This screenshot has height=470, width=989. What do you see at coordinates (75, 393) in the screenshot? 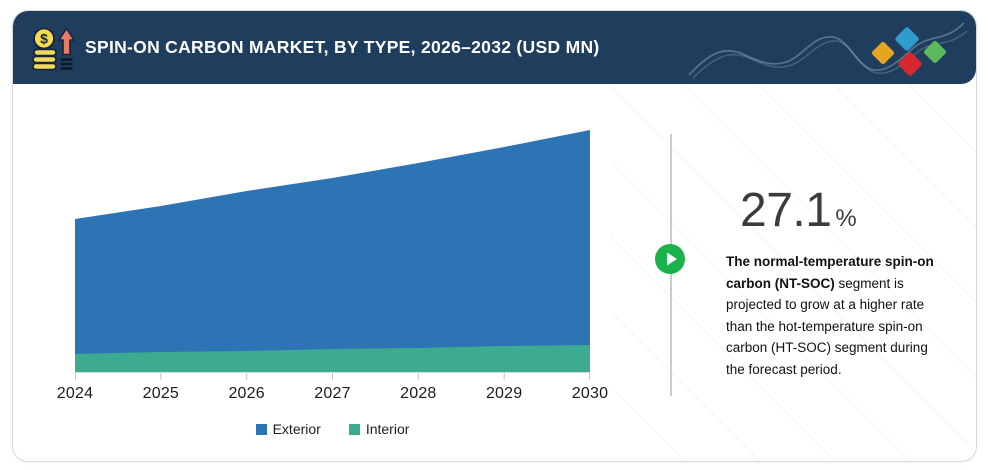
I see `x-axis-label: 2024` at bounding box center [75, 393].